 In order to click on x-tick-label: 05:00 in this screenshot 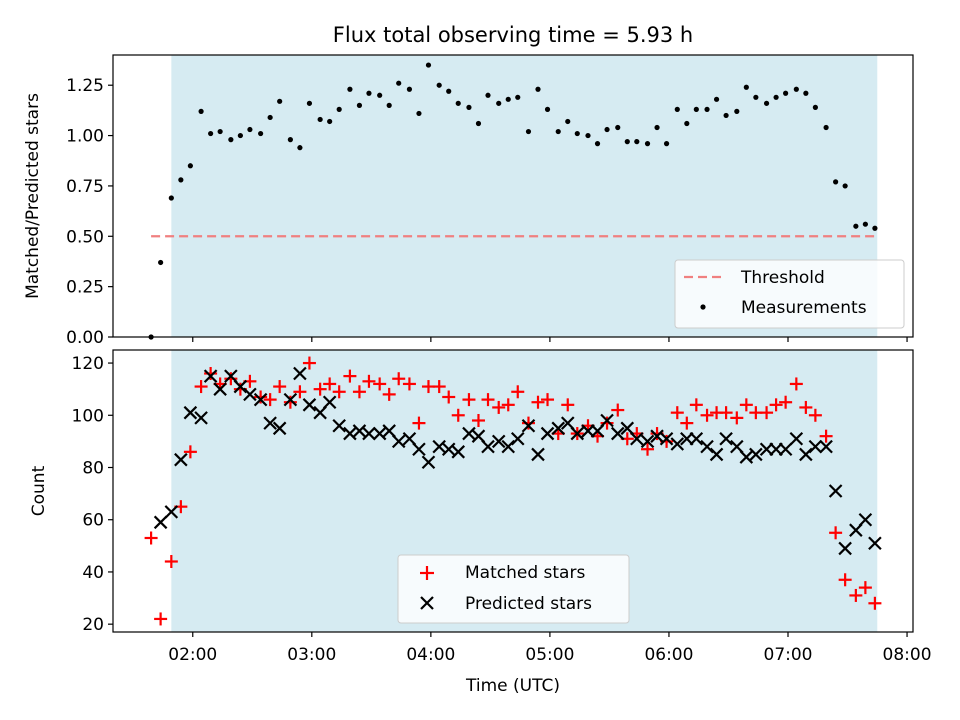, I will do `click(549, 655)`.